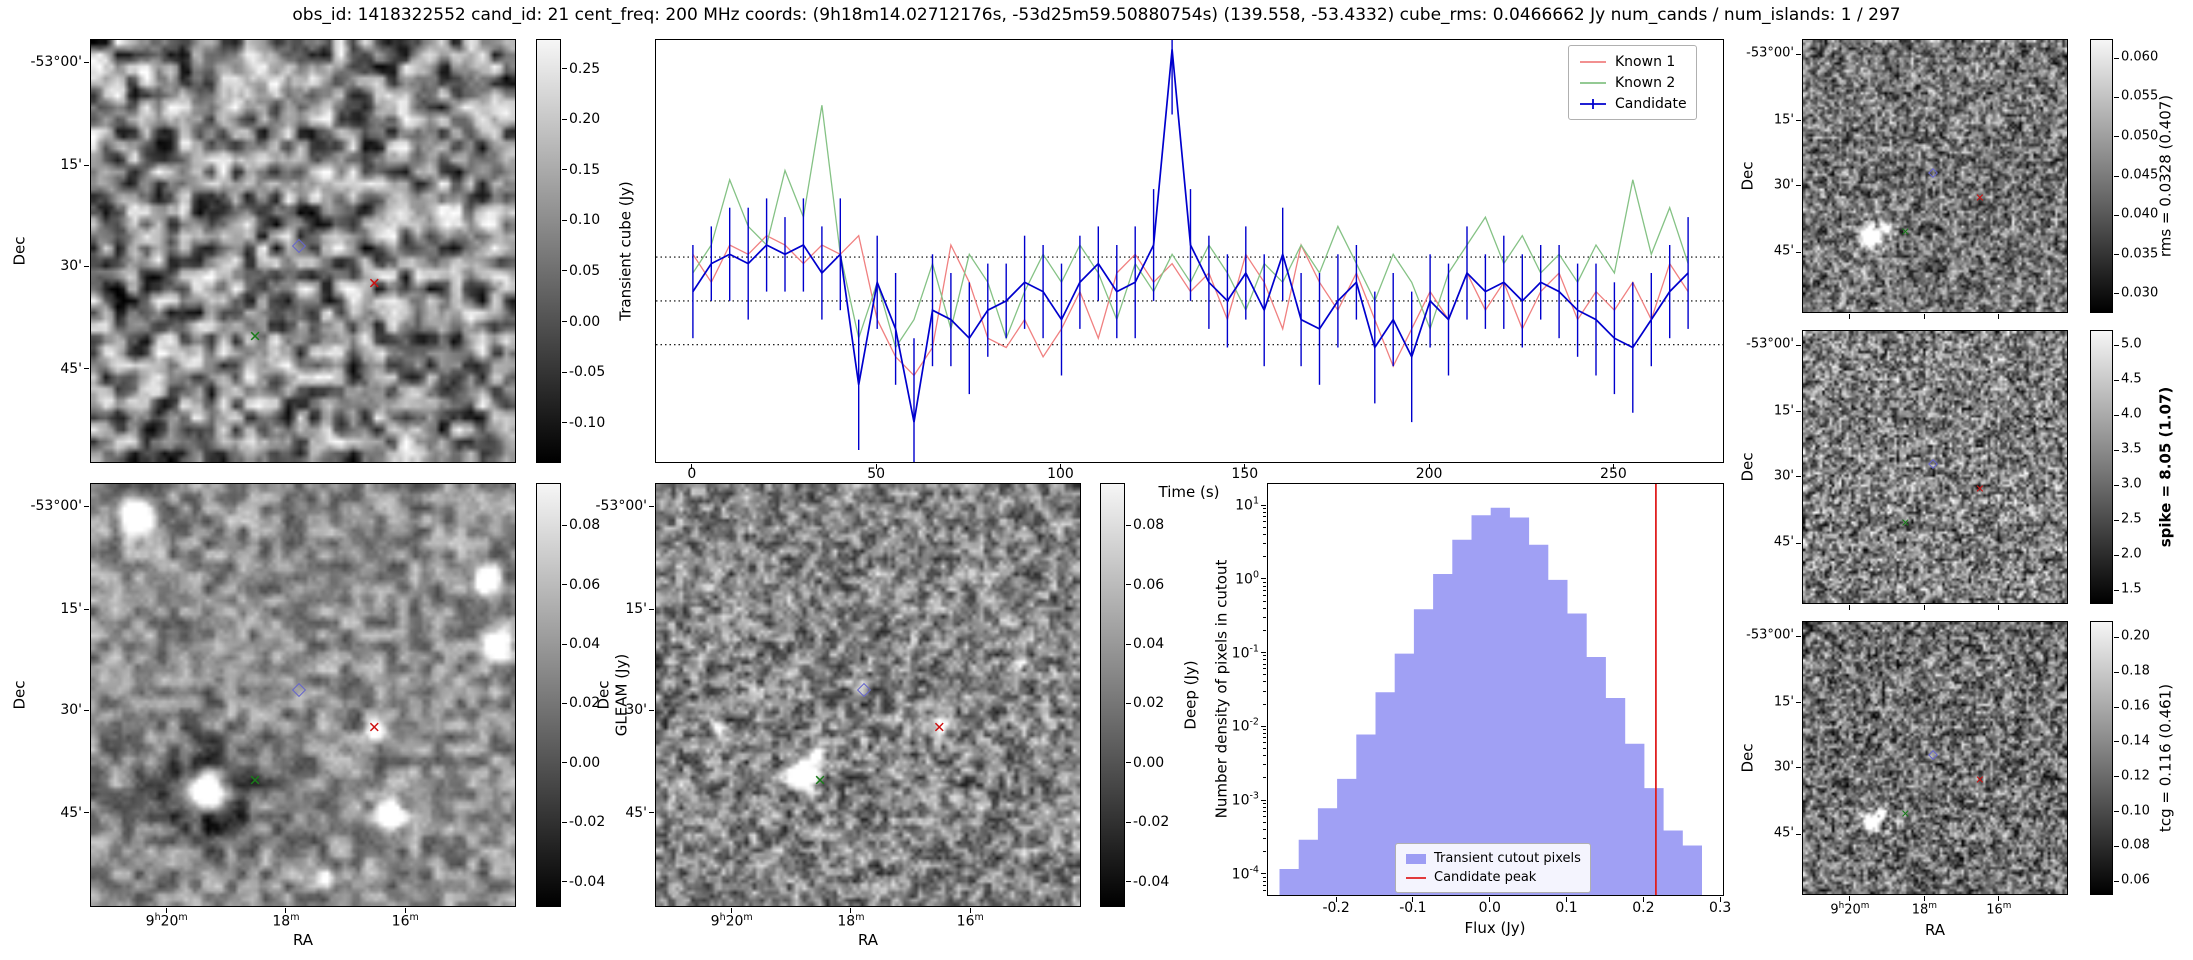 The width and height of the screenshot is (2193, 960). What do you see at coordinates (1060, 474) in the screenshot?
I see `time-tick-label: 100` at bounding box center [1060, 474].